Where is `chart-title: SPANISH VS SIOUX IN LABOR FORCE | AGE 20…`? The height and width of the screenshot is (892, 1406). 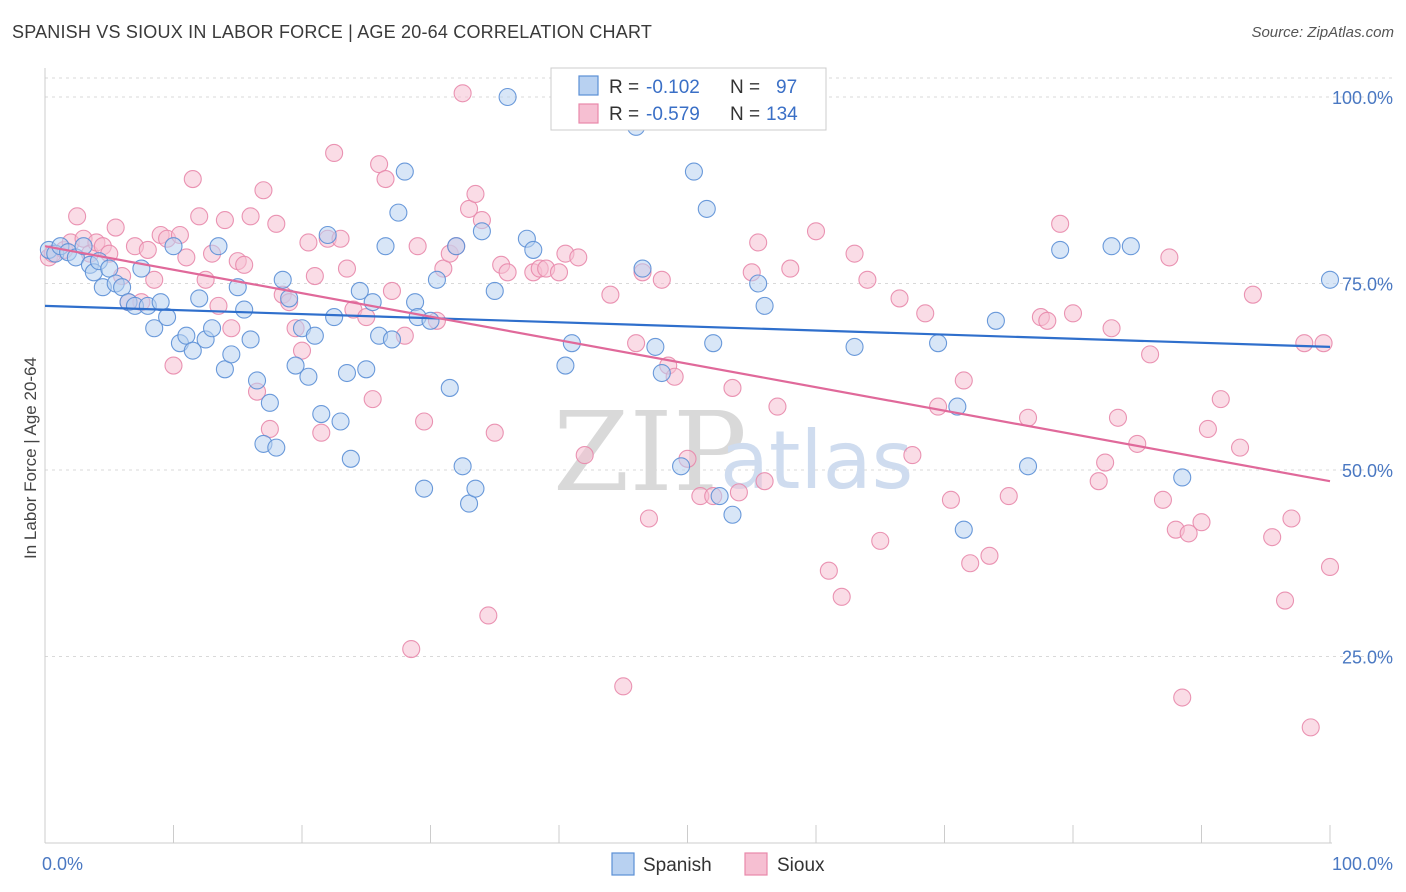 chart-title: SPANISH VS SIOUX IN LABOR FORCE | AGE 20… is located at coordinates (332, 32).